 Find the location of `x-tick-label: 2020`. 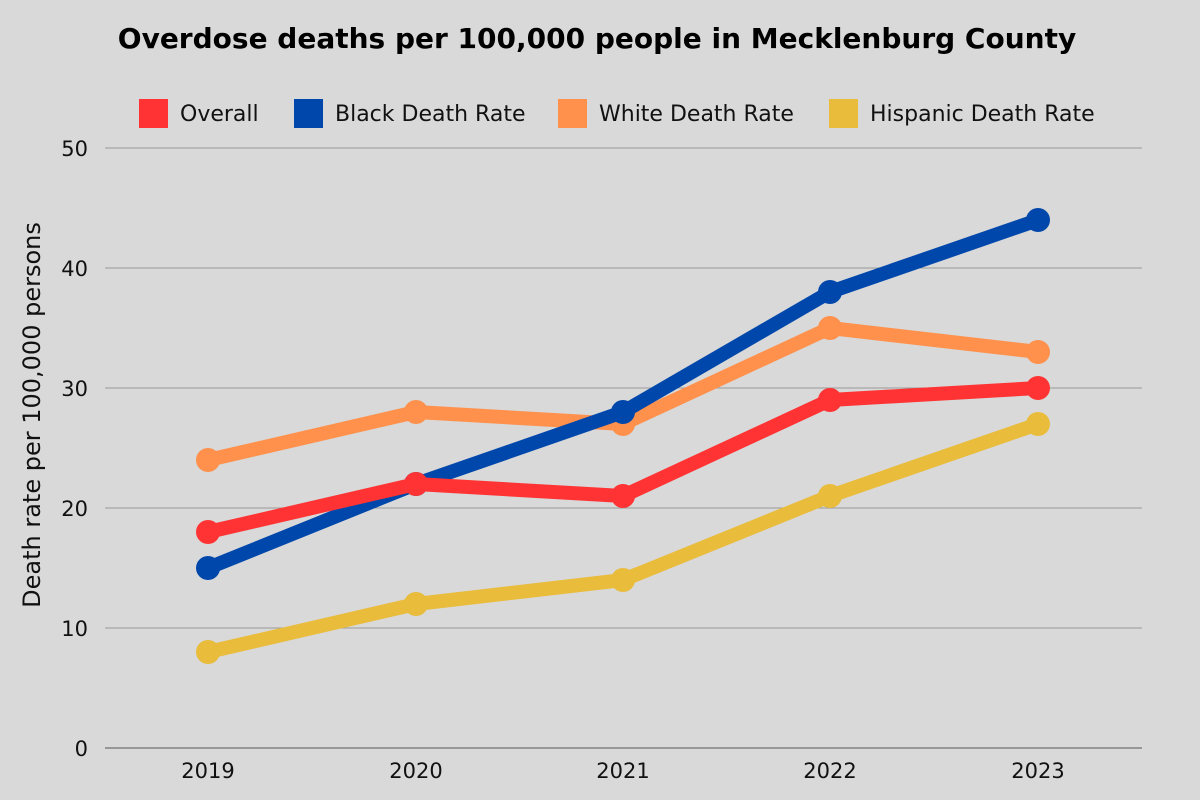

x-tick-label: 2020 is located at coordinates (415, 771).